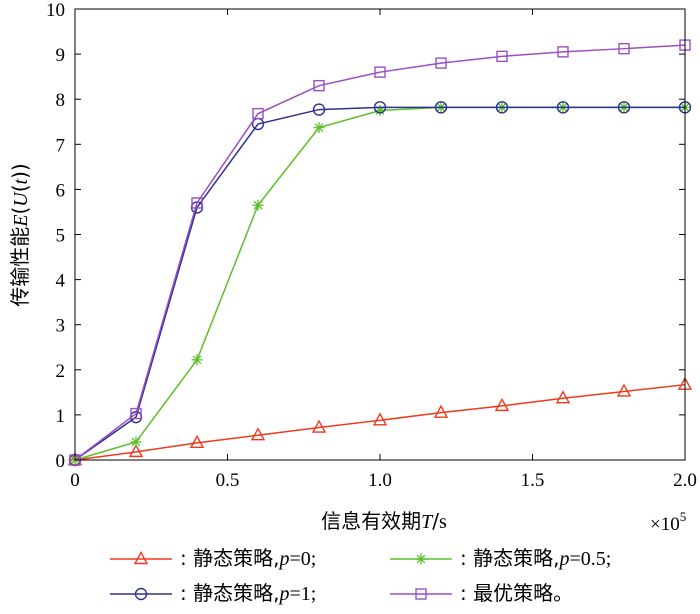  What do you see at coordinates (248, 558) in the screenshot?
I see `legend-item-0-label: : 静态策略,p=0;` at bounding box center [248, 558].